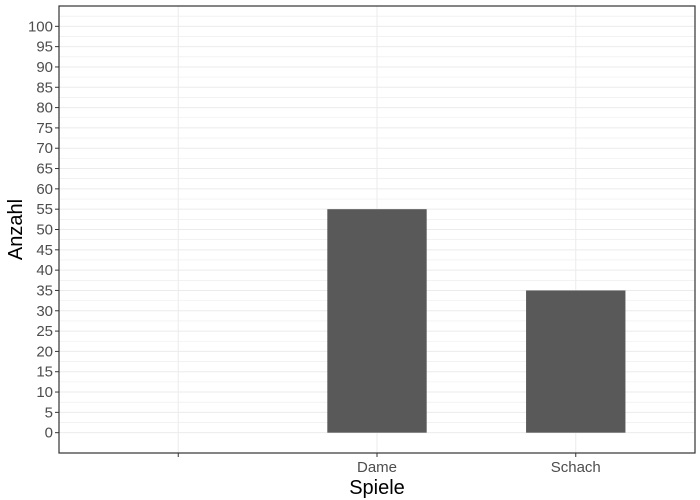 This screenshot has height=500, width=700. I want to click on y-tick-label: 80, so click(44, 108).